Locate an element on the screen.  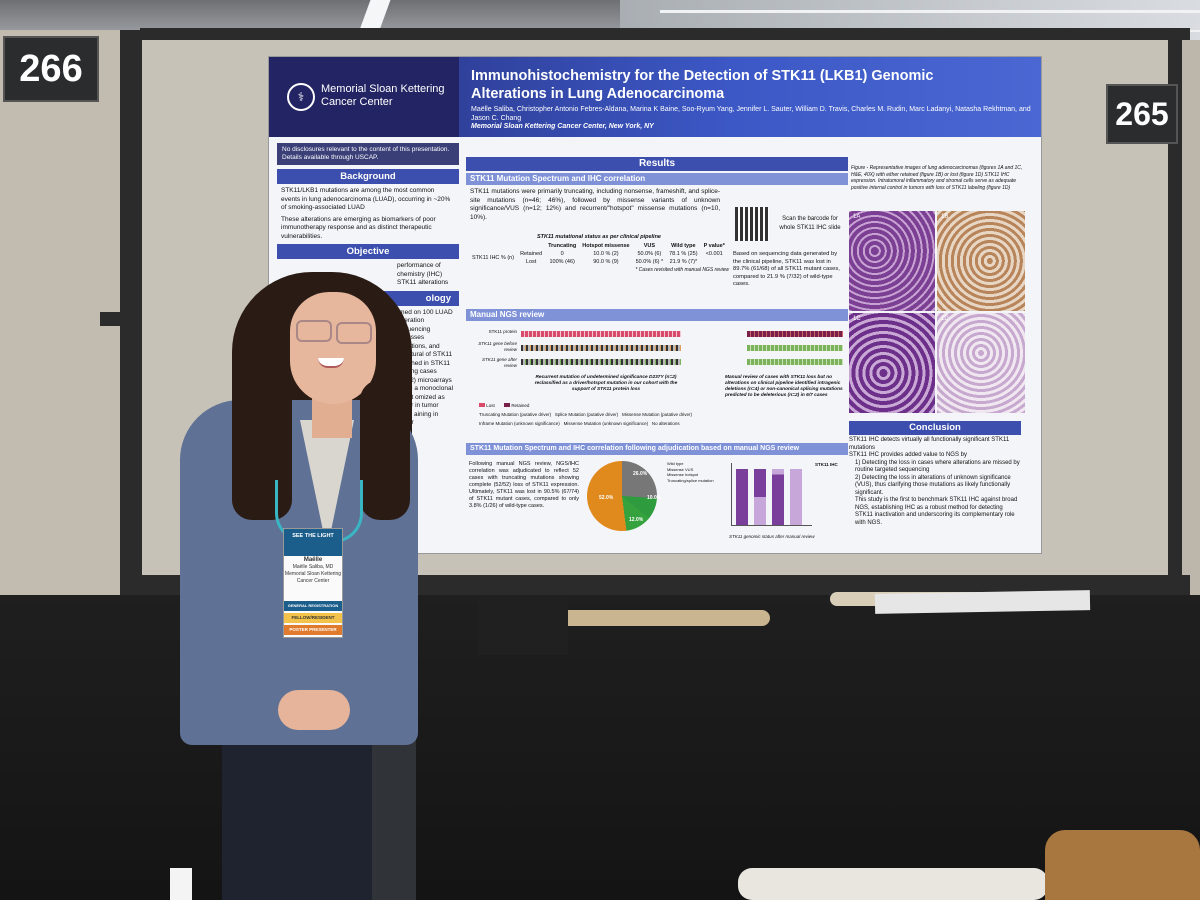
msk-logo-icon: ⚕ is located at coordinates (301, 97).